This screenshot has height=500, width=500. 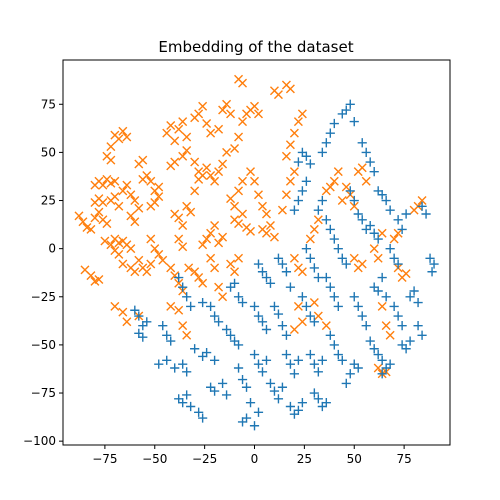 I want to click on y-tick-label: 0, so click(x=52, y=249).